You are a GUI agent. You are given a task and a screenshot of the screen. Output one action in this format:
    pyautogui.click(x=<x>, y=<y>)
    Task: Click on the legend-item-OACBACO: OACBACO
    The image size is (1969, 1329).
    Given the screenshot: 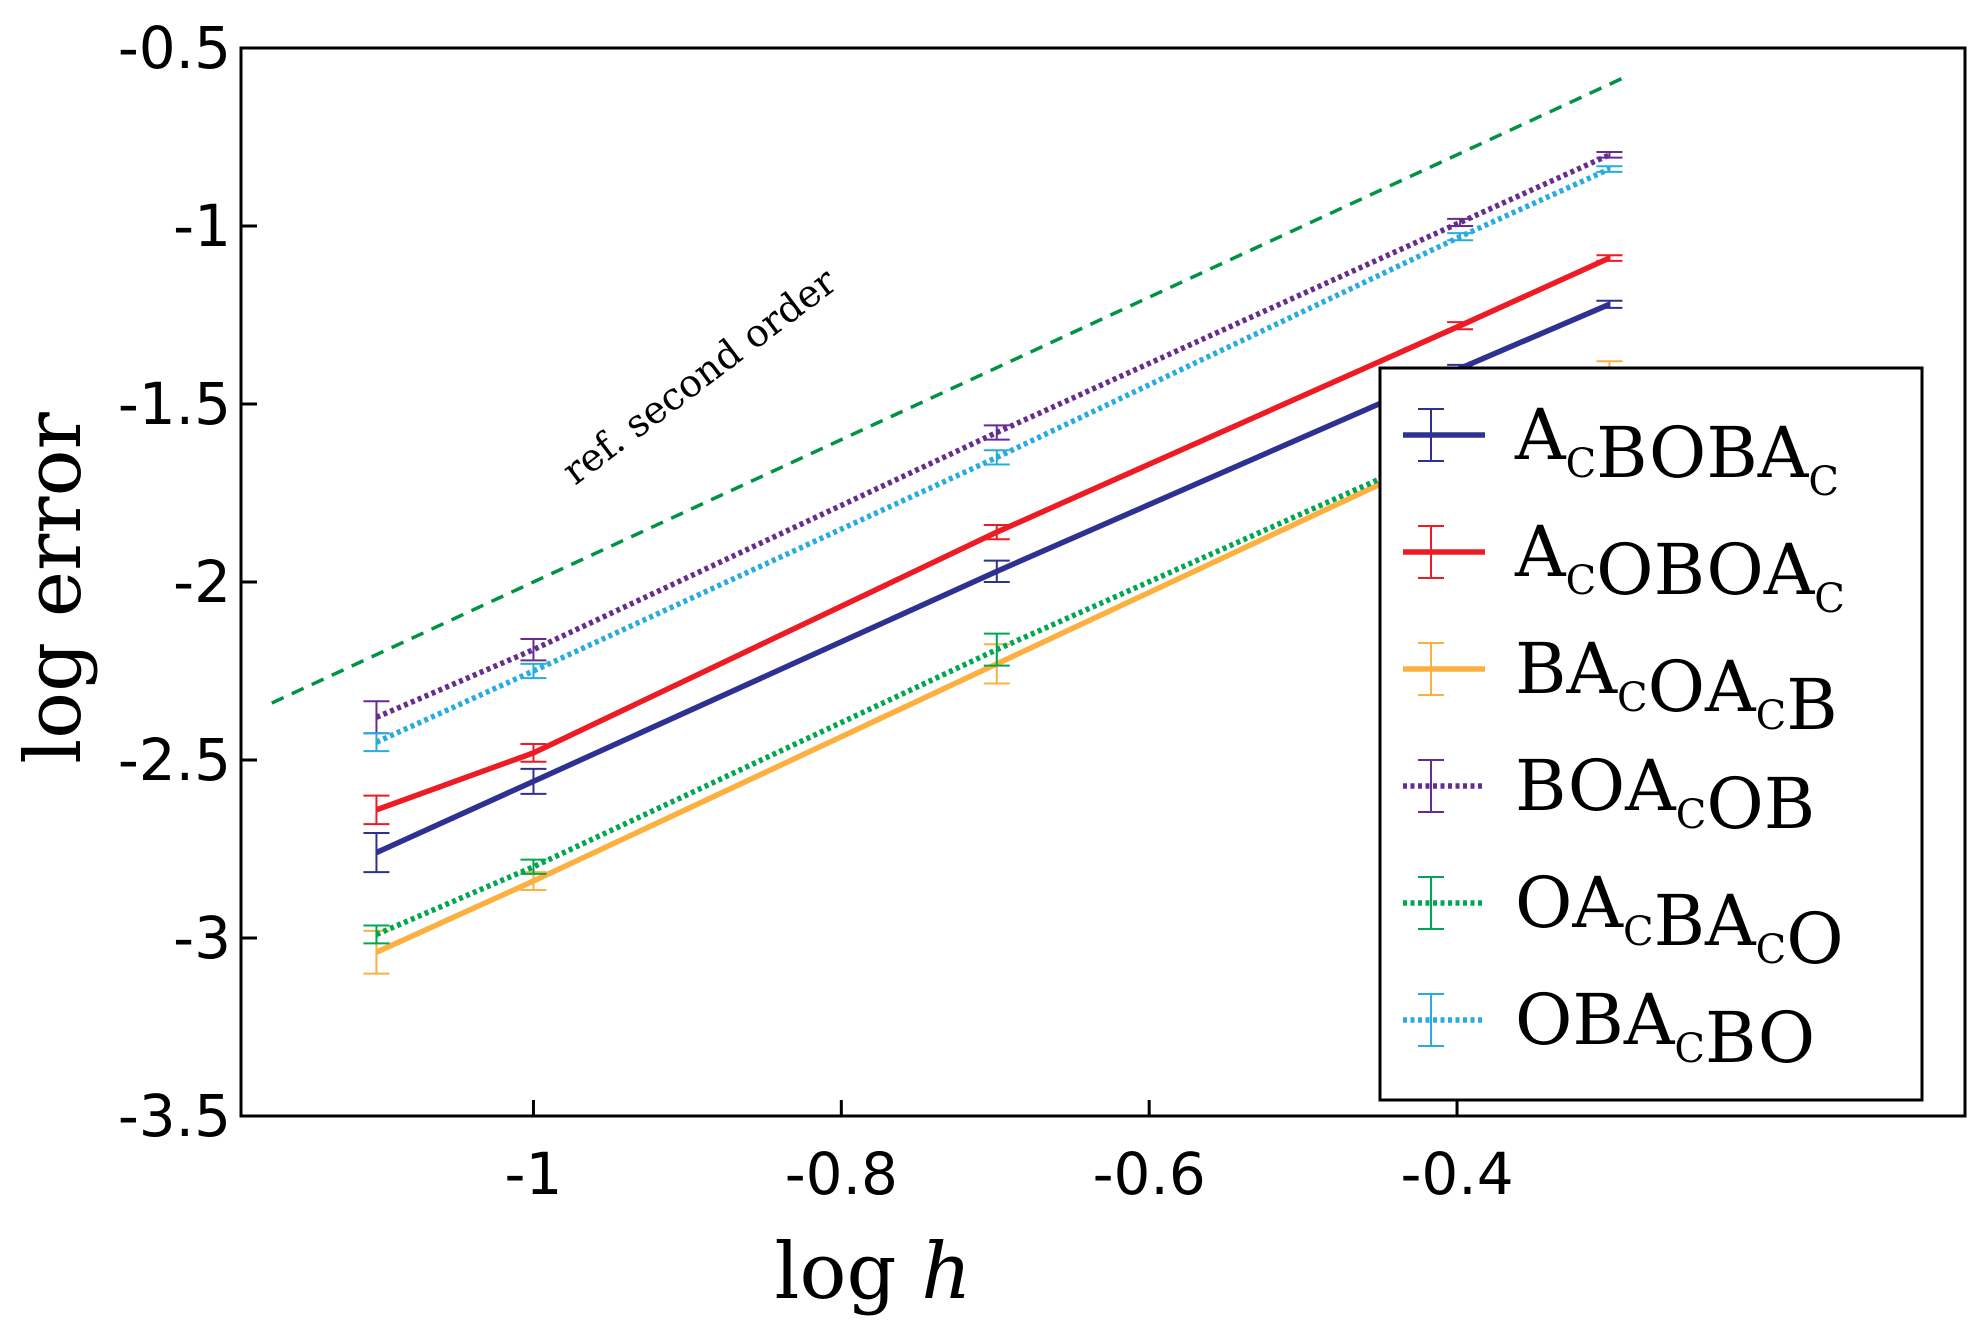 What is the action you would take?
    pyautogui.click(x=1623, y=921)
    